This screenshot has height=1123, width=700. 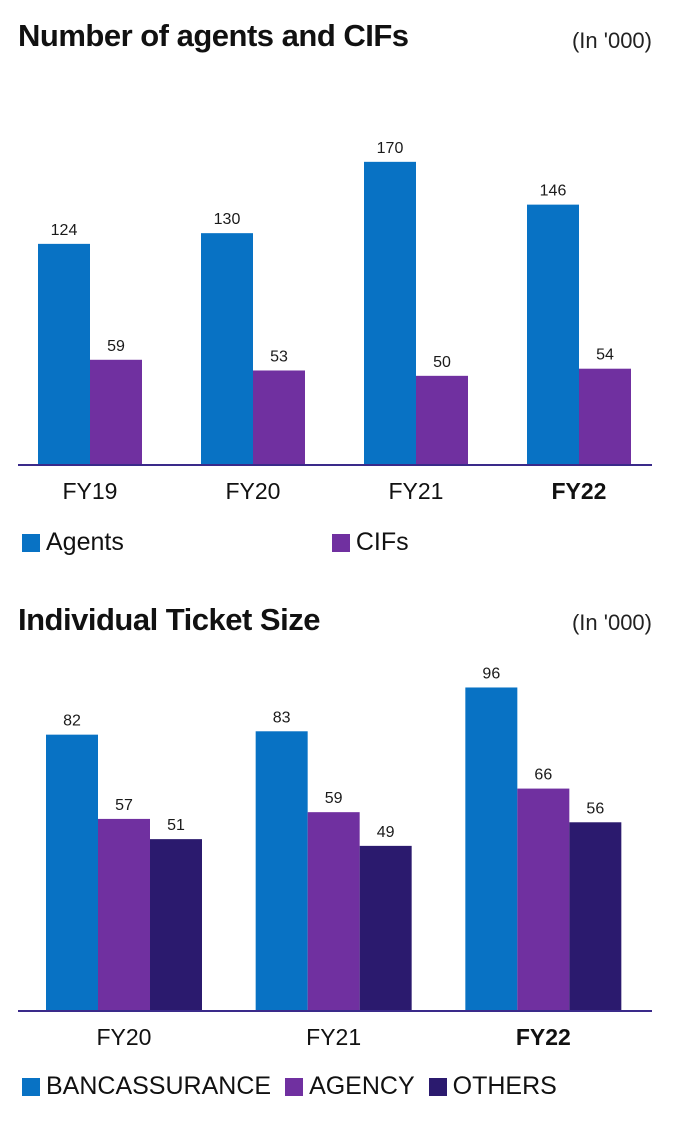 What do you see at coordinates (72, 872) in the screenshot?
I see `bar-bancassurance-fy20` at bounding box center [72, 872].